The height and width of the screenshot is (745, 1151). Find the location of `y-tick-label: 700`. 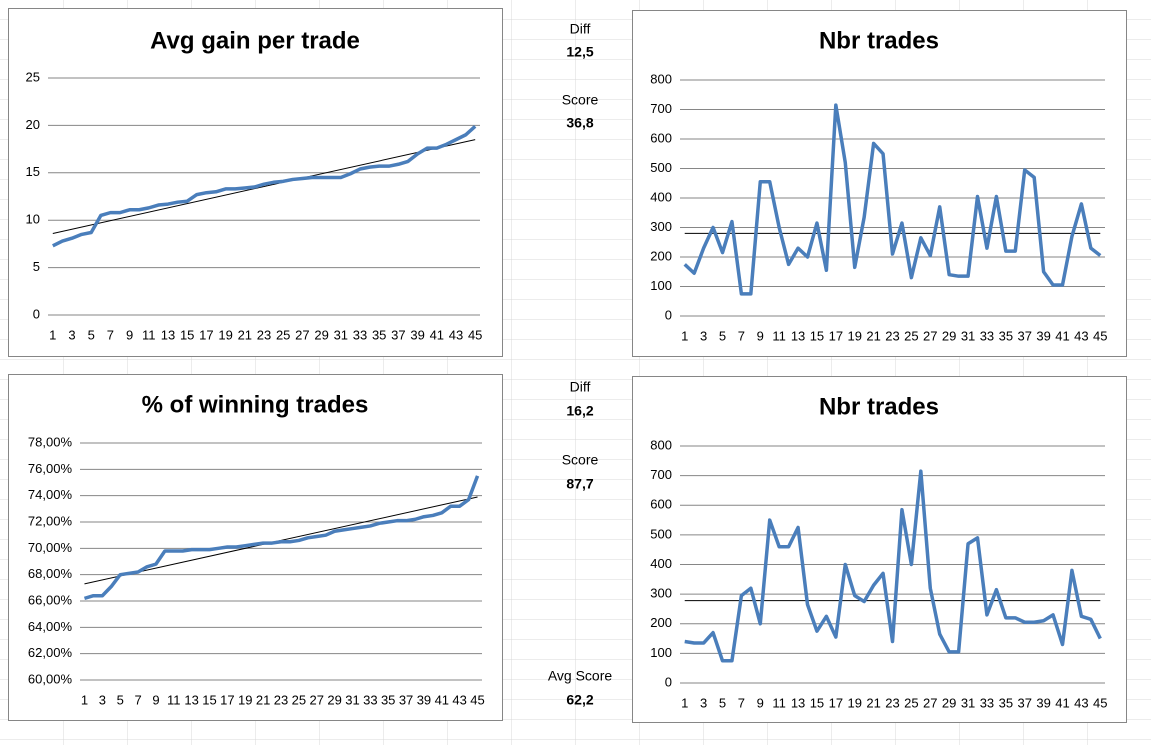

y-tick-label: 700 is located at coordinates (661, 474).